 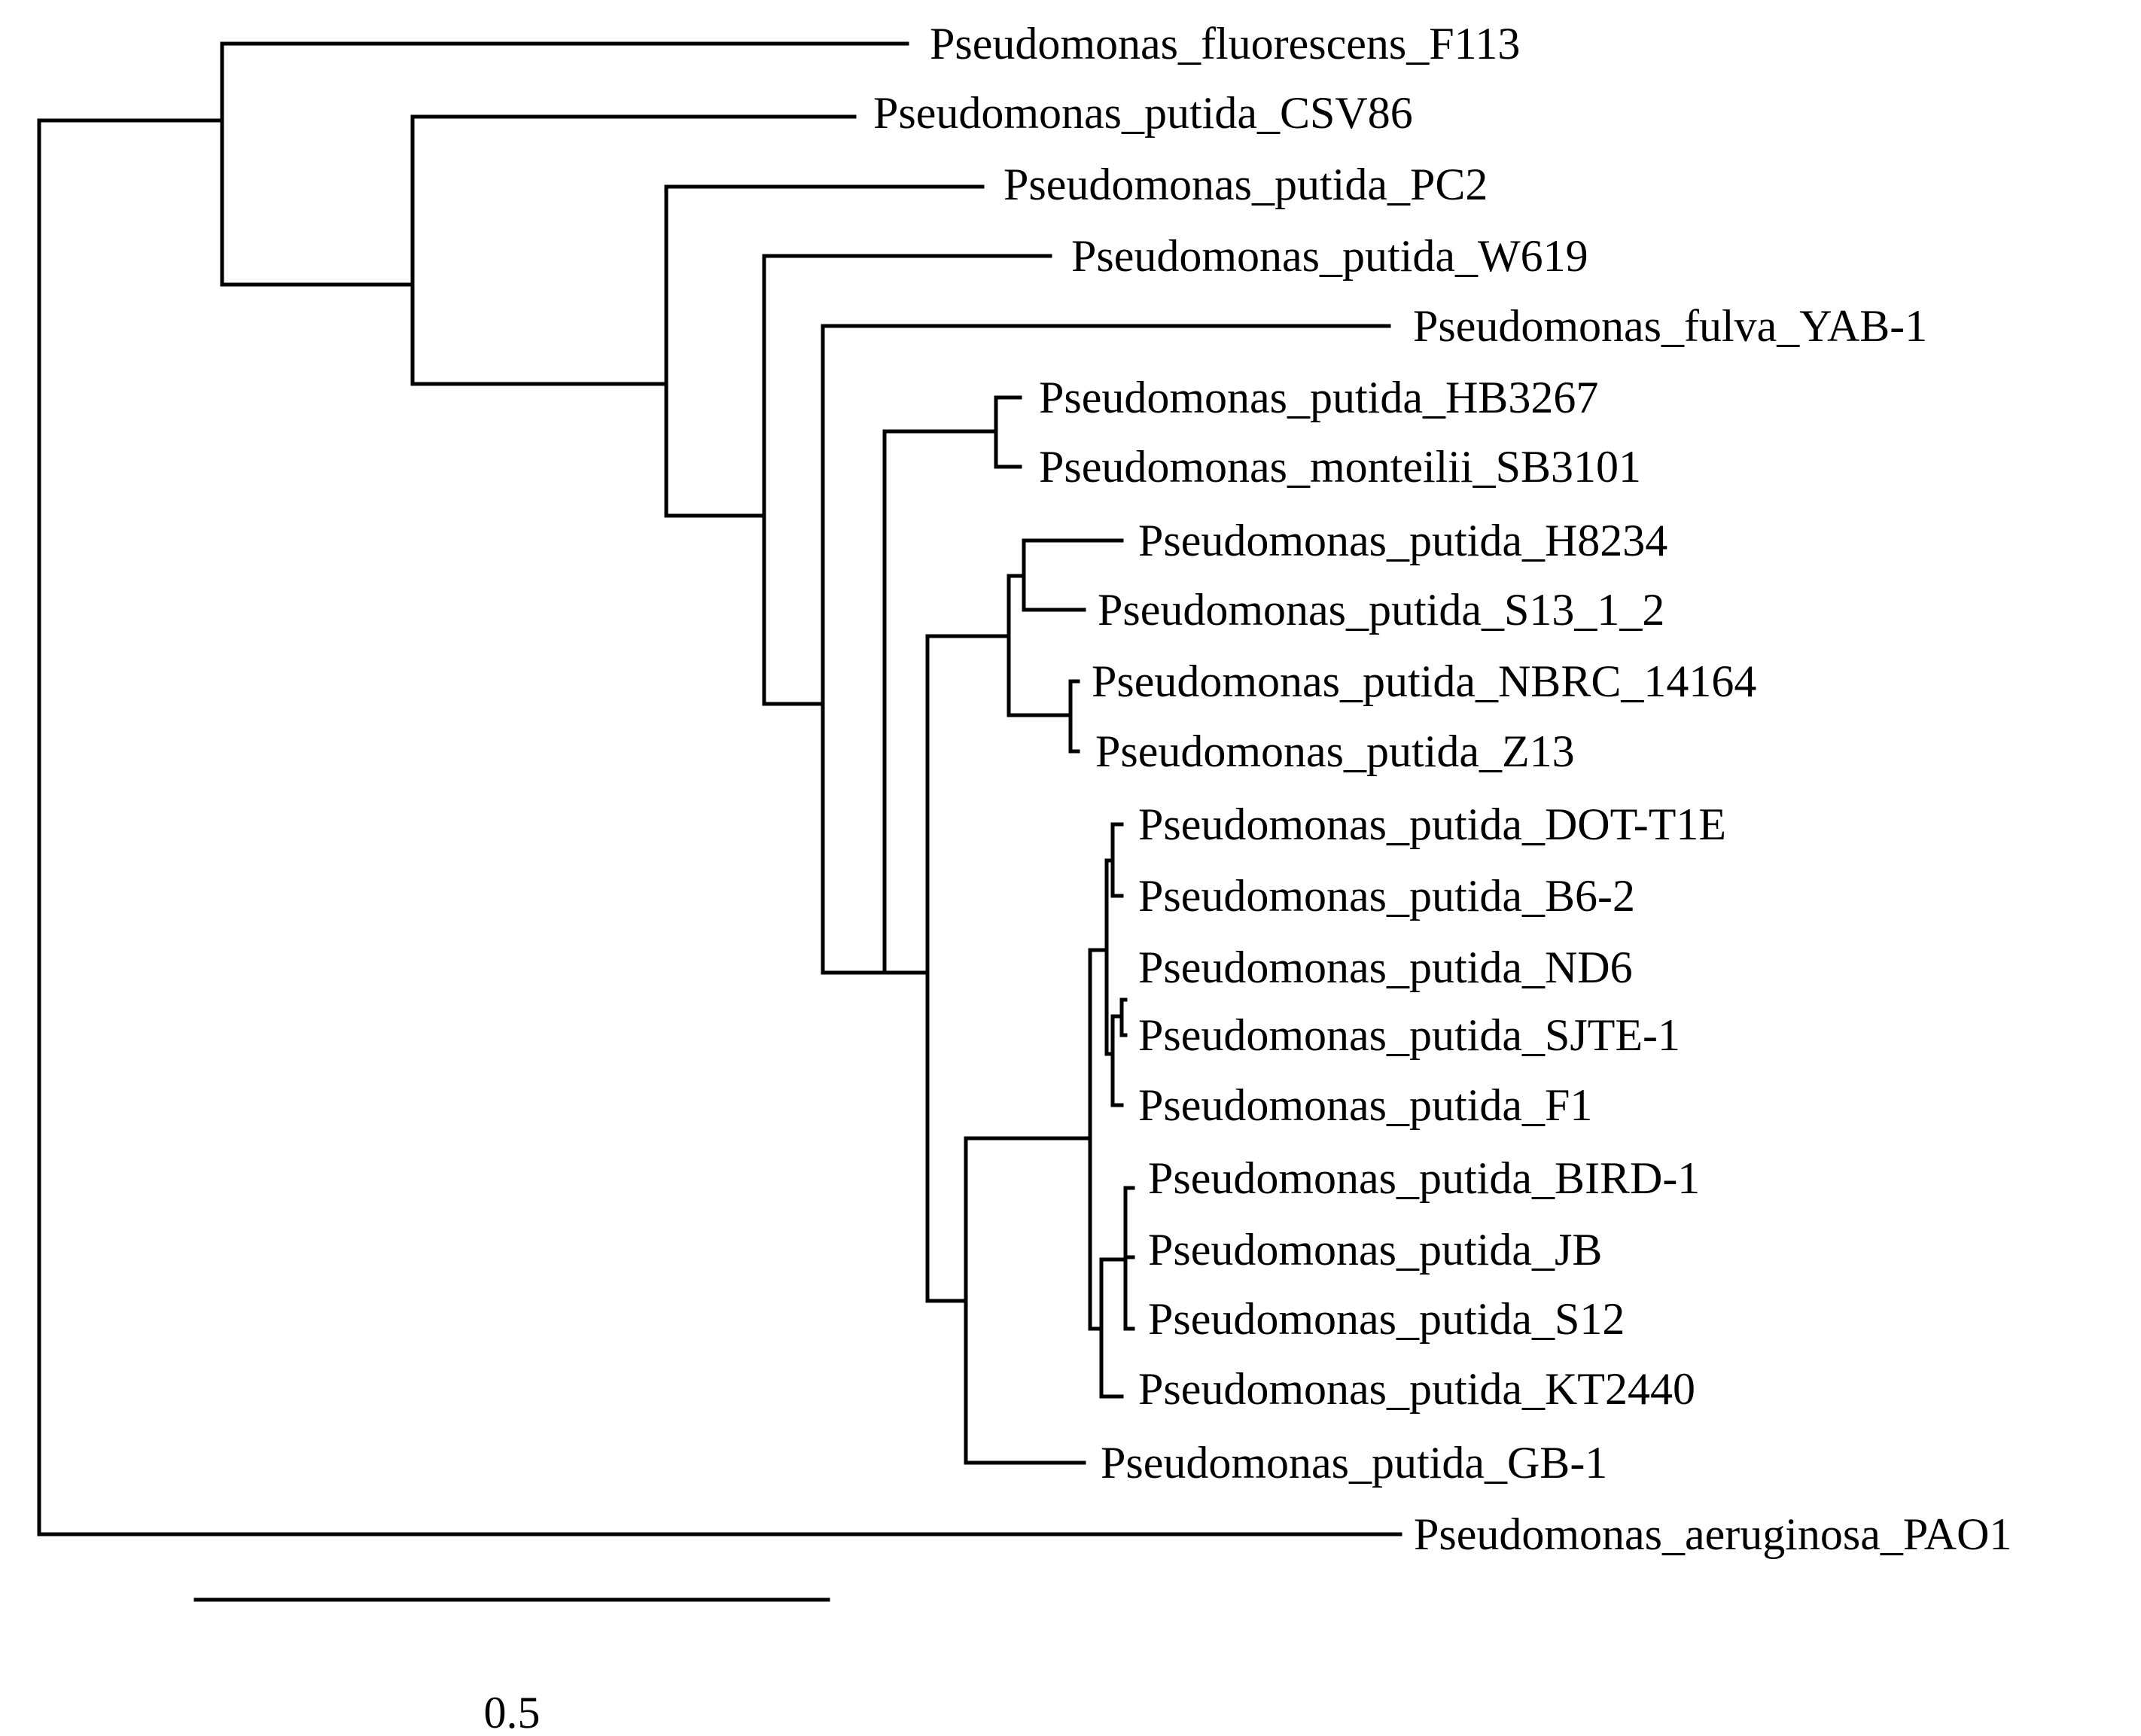 What do you see at coordinates (511, 1666) in the screenshot?
I see `scale-bar: 0.5` at bounding box center [511, 1666].